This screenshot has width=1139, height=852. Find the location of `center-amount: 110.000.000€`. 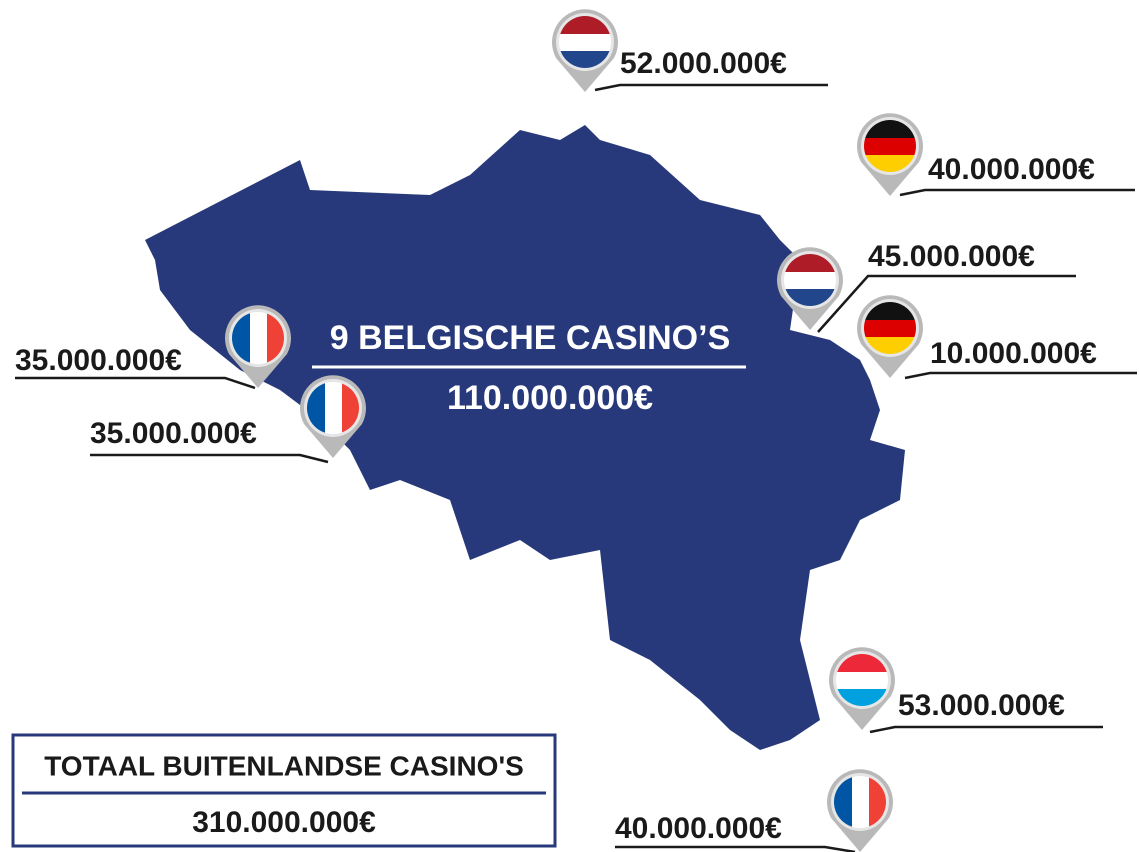

center-amount: 110.000.000€ is located at coordinates (550, 398).